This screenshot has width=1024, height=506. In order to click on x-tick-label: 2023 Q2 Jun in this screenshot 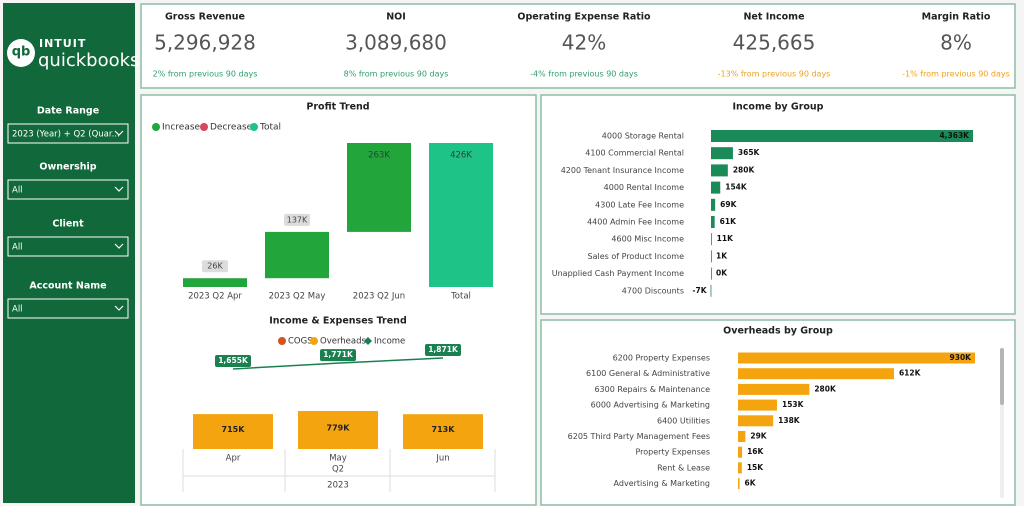, I will do `click(379, 297)`.